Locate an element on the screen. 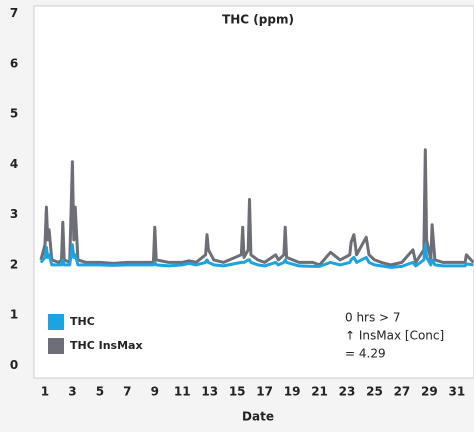 The width and height of the screenshot is (474, 432). x-tick-label: 17 is located at coordinates (264, 392).